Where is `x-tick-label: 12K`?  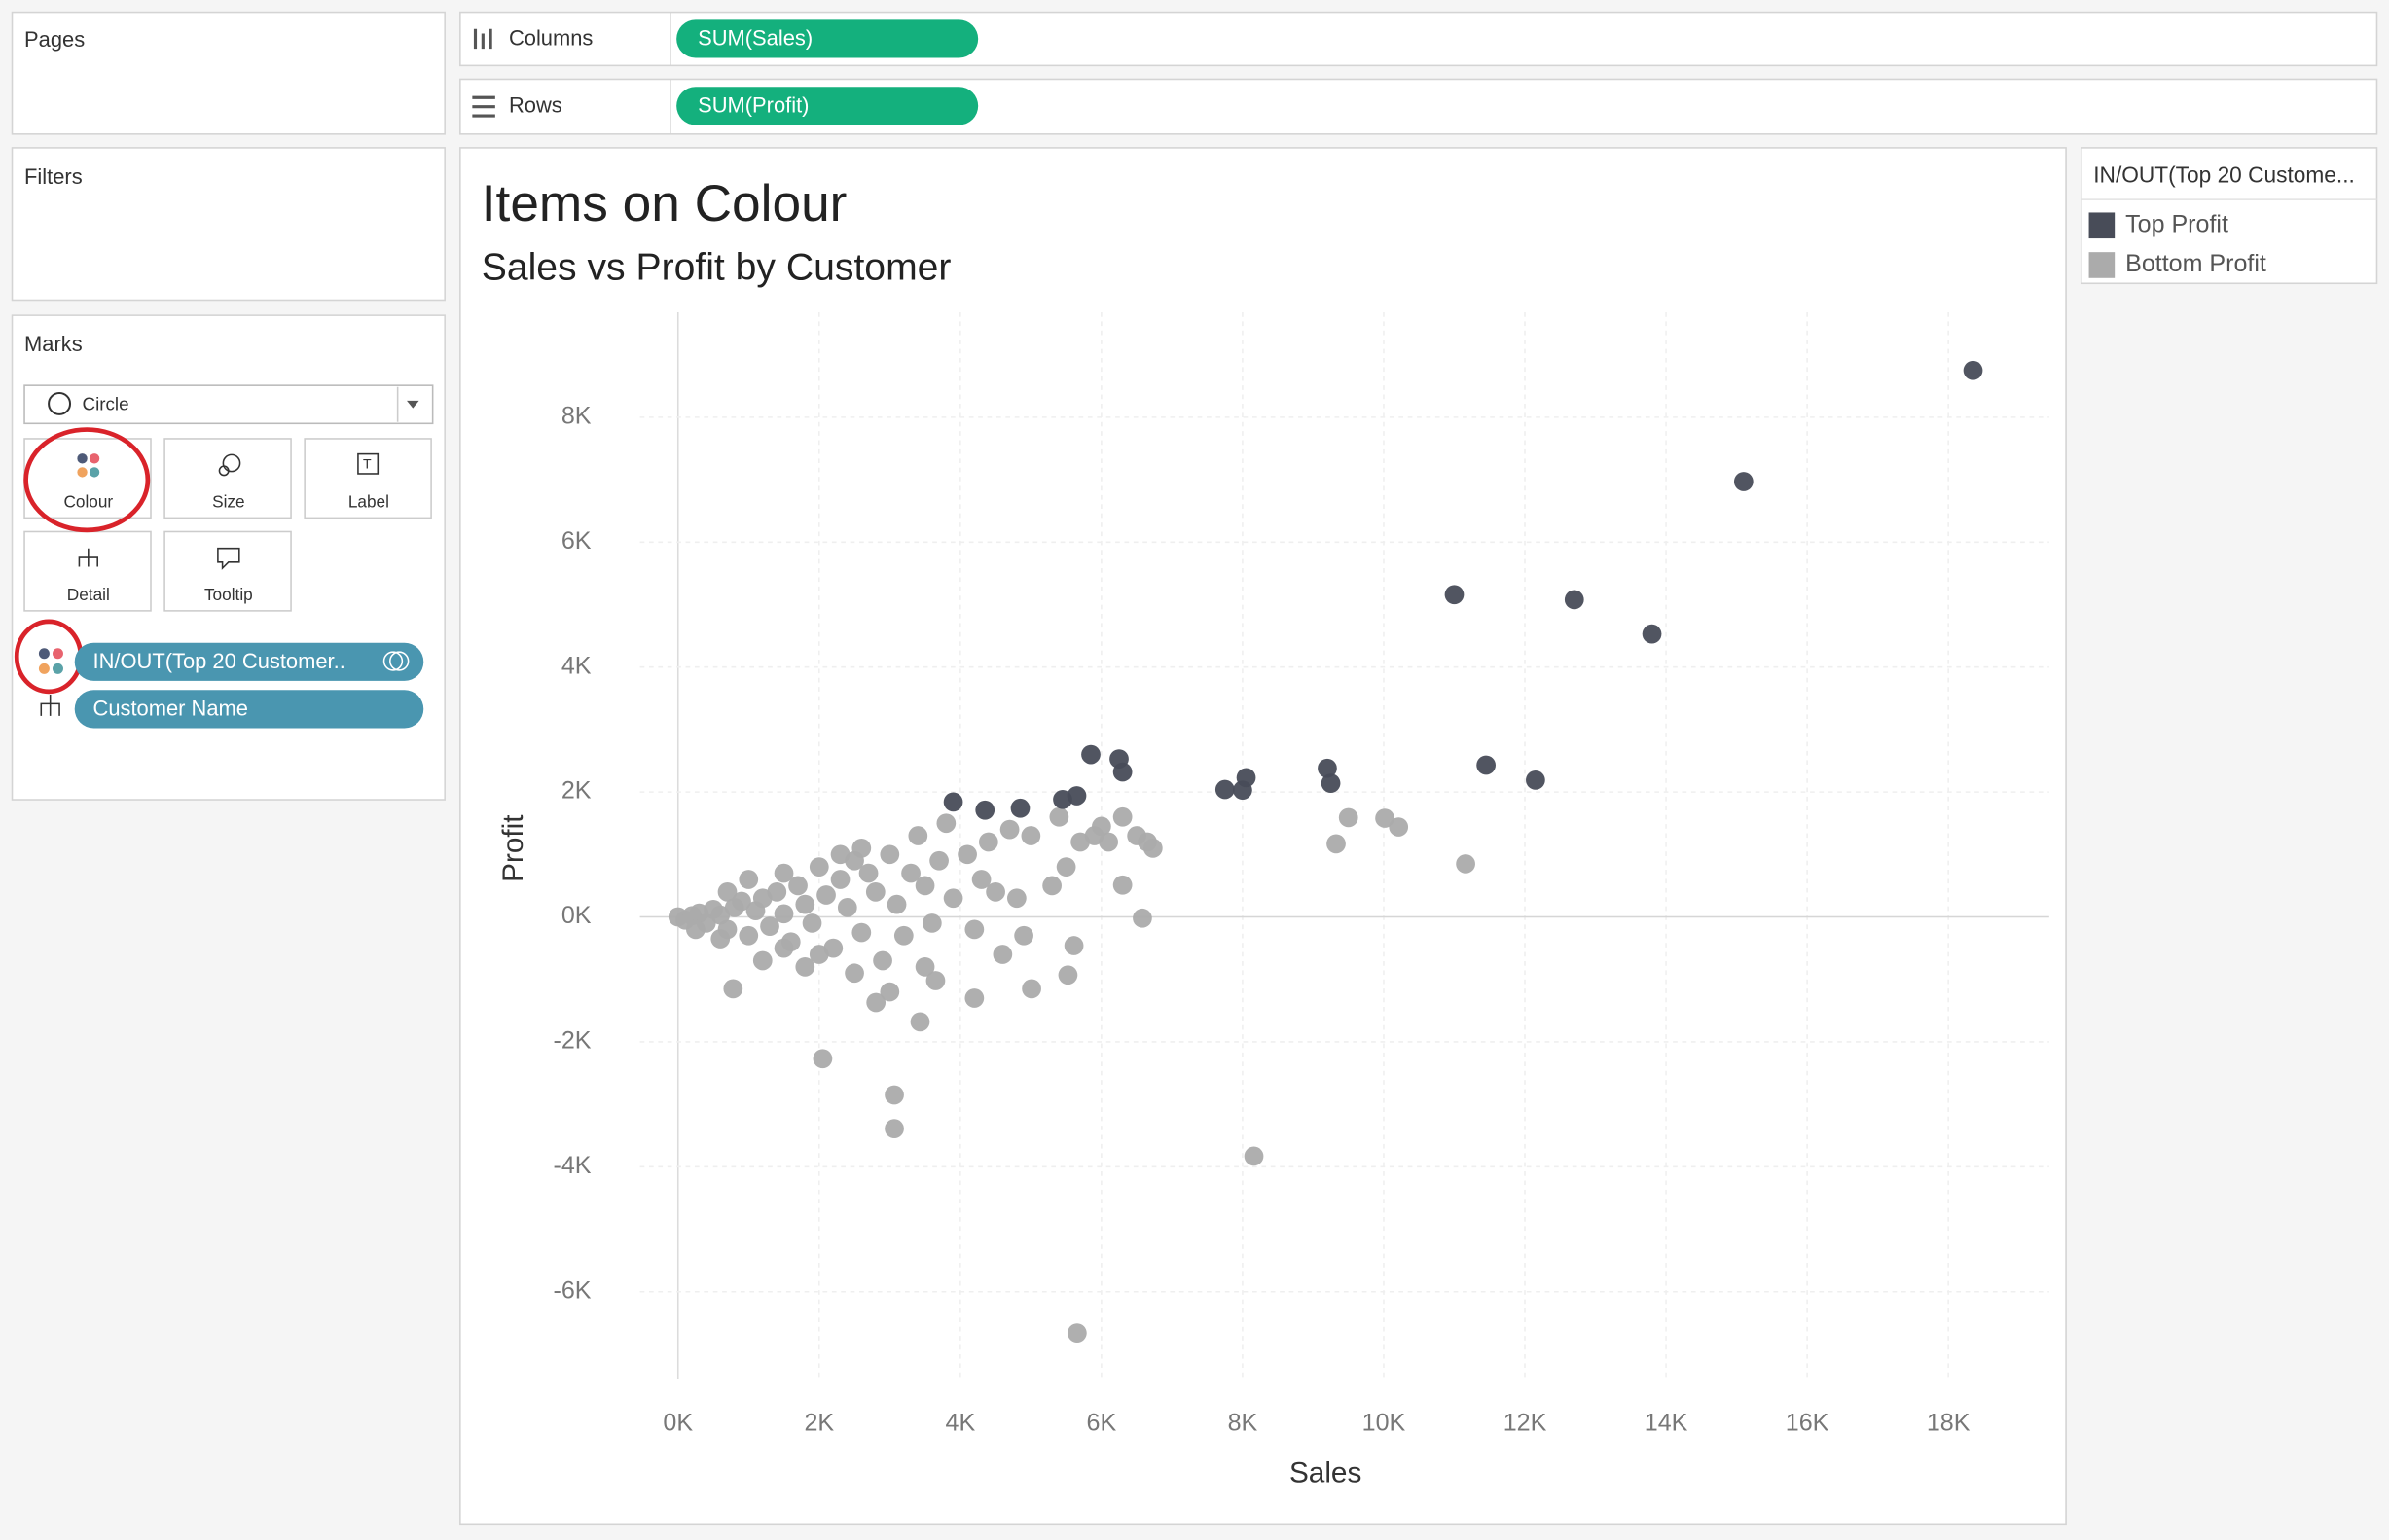 x-tick-label: 12K is located at coordinates (1525, 1423).